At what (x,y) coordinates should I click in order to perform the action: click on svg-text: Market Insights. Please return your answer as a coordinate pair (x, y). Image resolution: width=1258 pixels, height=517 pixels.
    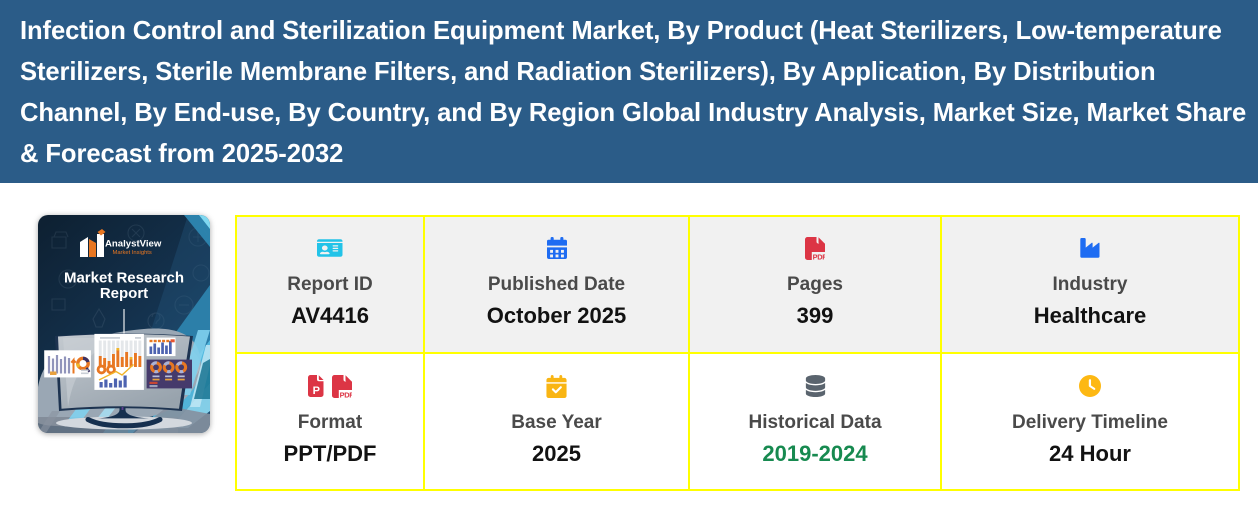
    Looking at the image, I should click on (132, 253).